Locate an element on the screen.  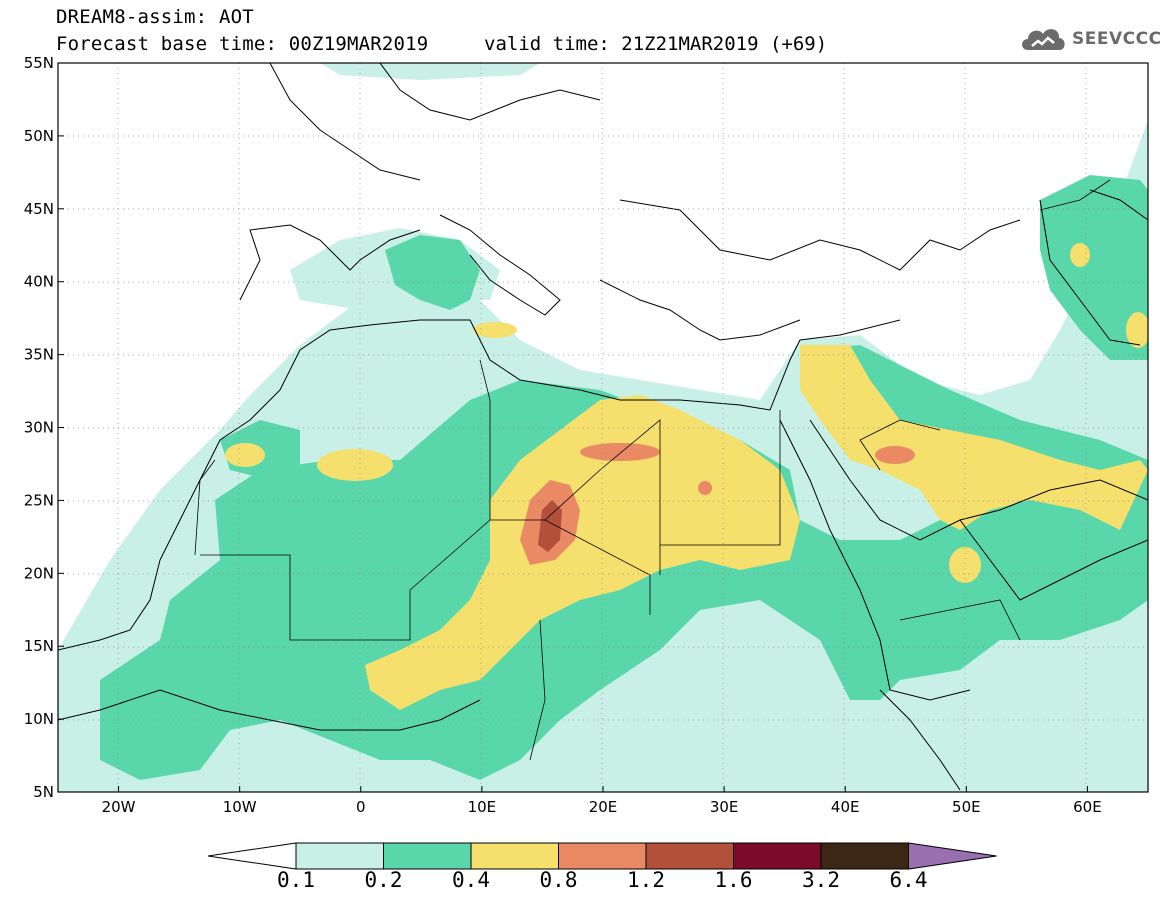
aot-band-0.8-libya is located at coordinates (620, 452).